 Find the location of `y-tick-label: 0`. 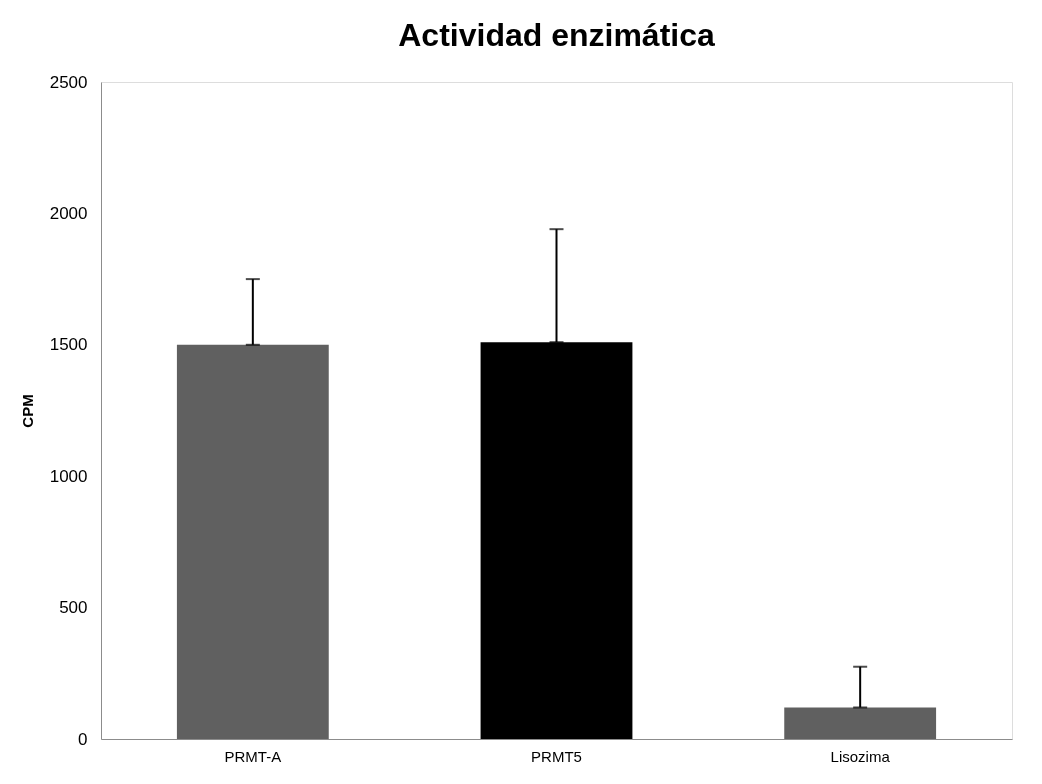

y-tick-label: 0 is located at coordinates (83, 739).